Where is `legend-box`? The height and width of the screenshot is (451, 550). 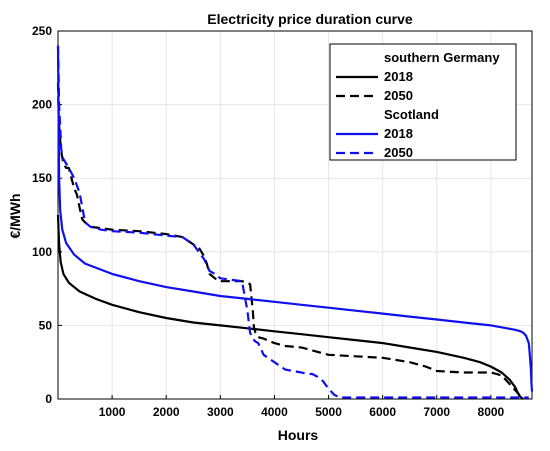
legend-box is located at coordinates (423, 102).